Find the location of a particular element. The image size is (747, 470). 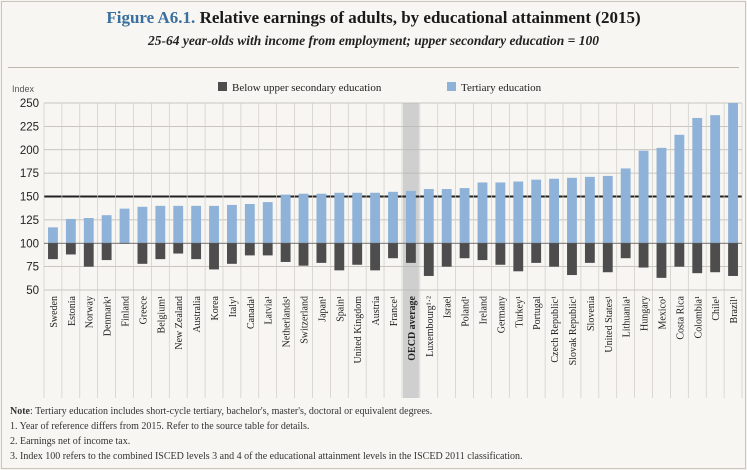

category-label: Switzerland is located at coordinates (305, 320).